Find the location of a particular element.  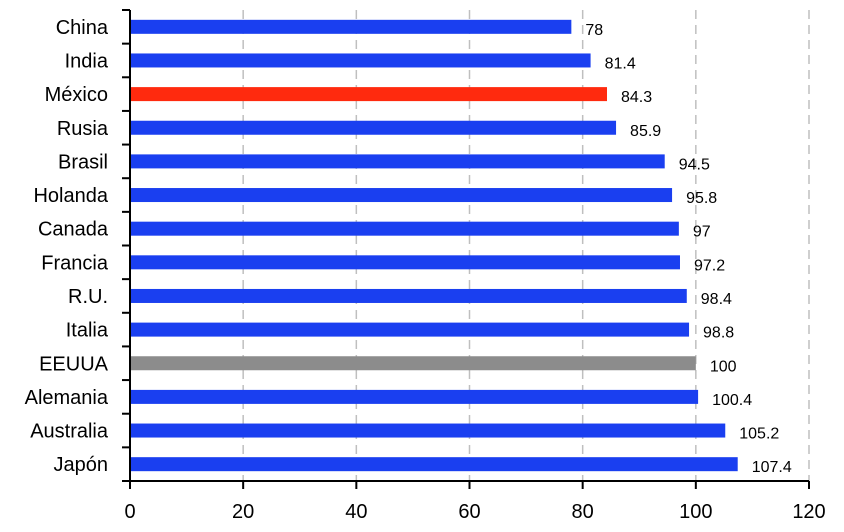

tick-labels: 0 20 40 60 80 100 120 is located at coordinates (474, 512).